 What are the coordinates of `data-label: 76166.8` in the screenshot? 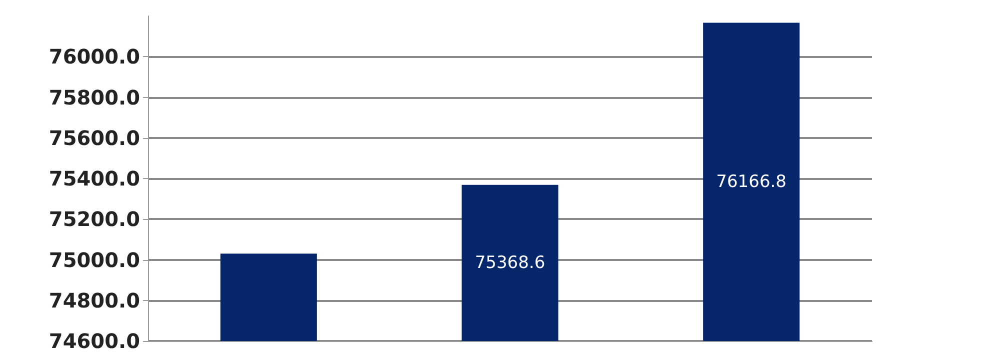 It's located at (751, 182).